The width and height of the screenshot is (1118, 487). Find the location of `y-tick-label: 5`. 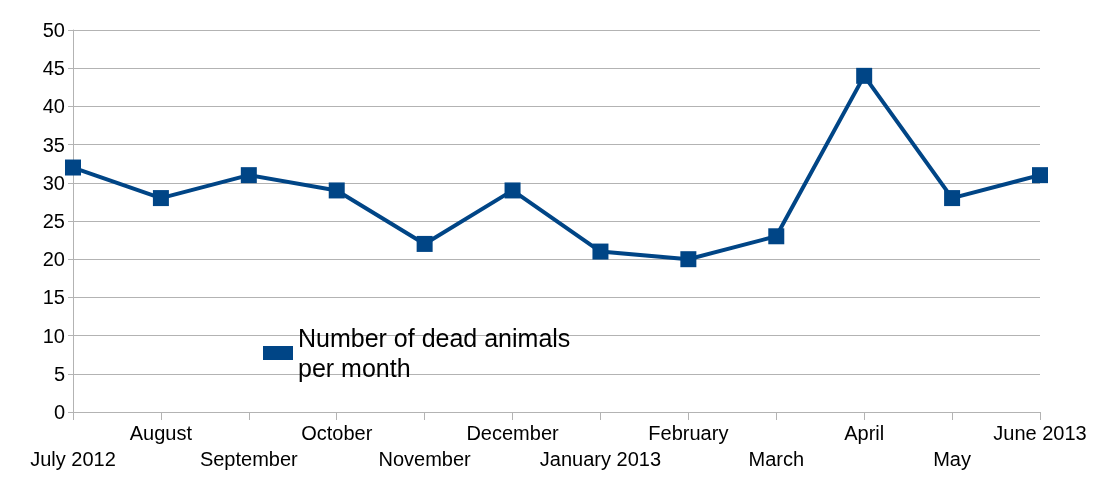

y-tick-label: 5 is located at coordinates (59, 373).